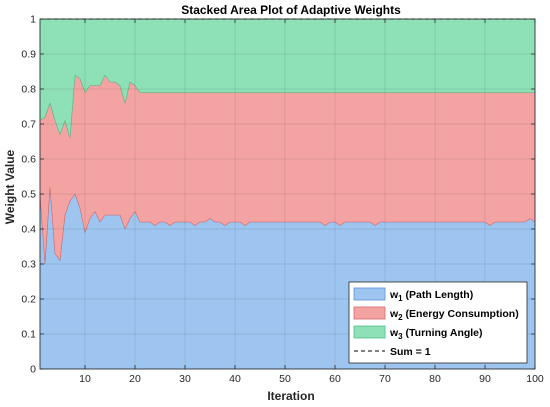  I want to click on x-tick-label: 10, so click(85, 379).